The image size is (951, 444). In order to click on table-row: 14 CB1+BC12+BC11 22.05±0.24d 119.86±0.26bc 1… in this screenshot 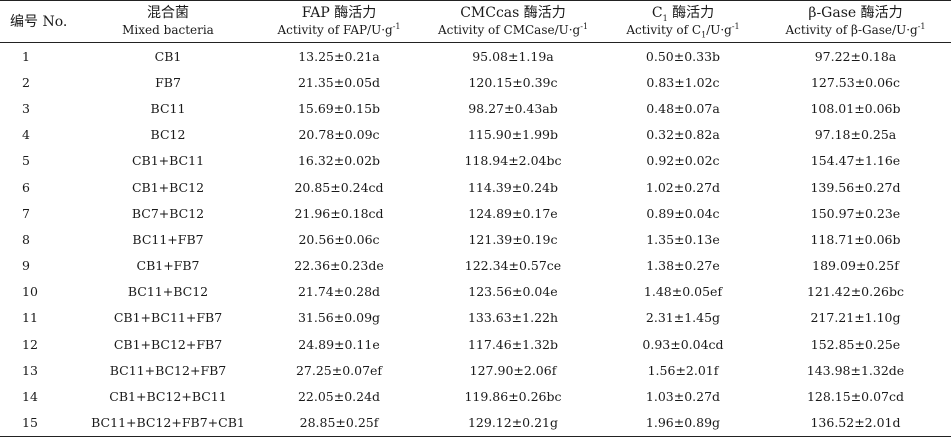, I will do `click(475, 396)`.